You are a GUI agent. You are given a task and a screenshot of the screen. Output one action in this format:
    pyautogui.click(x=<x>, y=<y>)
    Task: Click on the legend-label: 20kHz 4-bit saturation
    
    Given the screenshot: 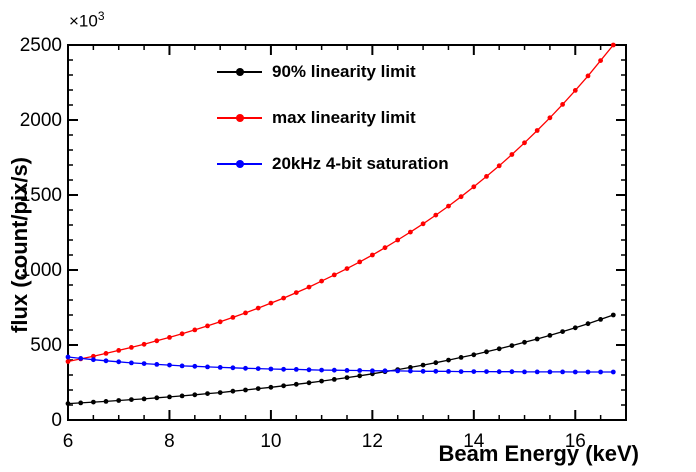 What is the action you would take?
    pyautogui.click(x=360, y=163)
    